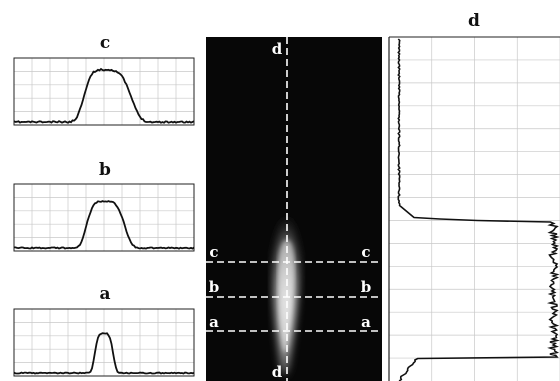 The image size is (560, 381). What do you see at coordinates (365, 252) in the screenshot?
I see `label-c-right: c` at bounding box center [365, 252].